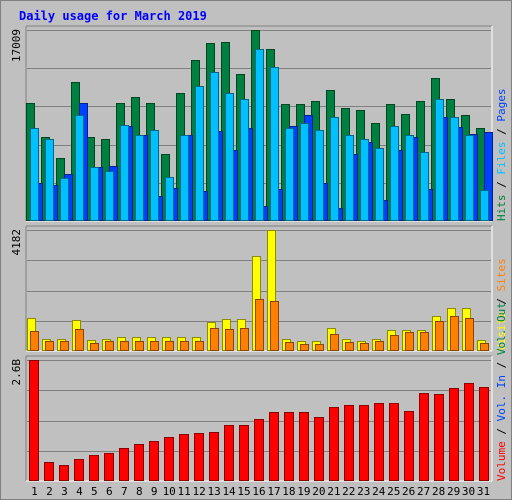 This screenshot has height=500, width=512. What do you see at coordinates (318, 491) in the screenshot?
I see `x-tick-day-20: 20` at bounding box center [318, 491].